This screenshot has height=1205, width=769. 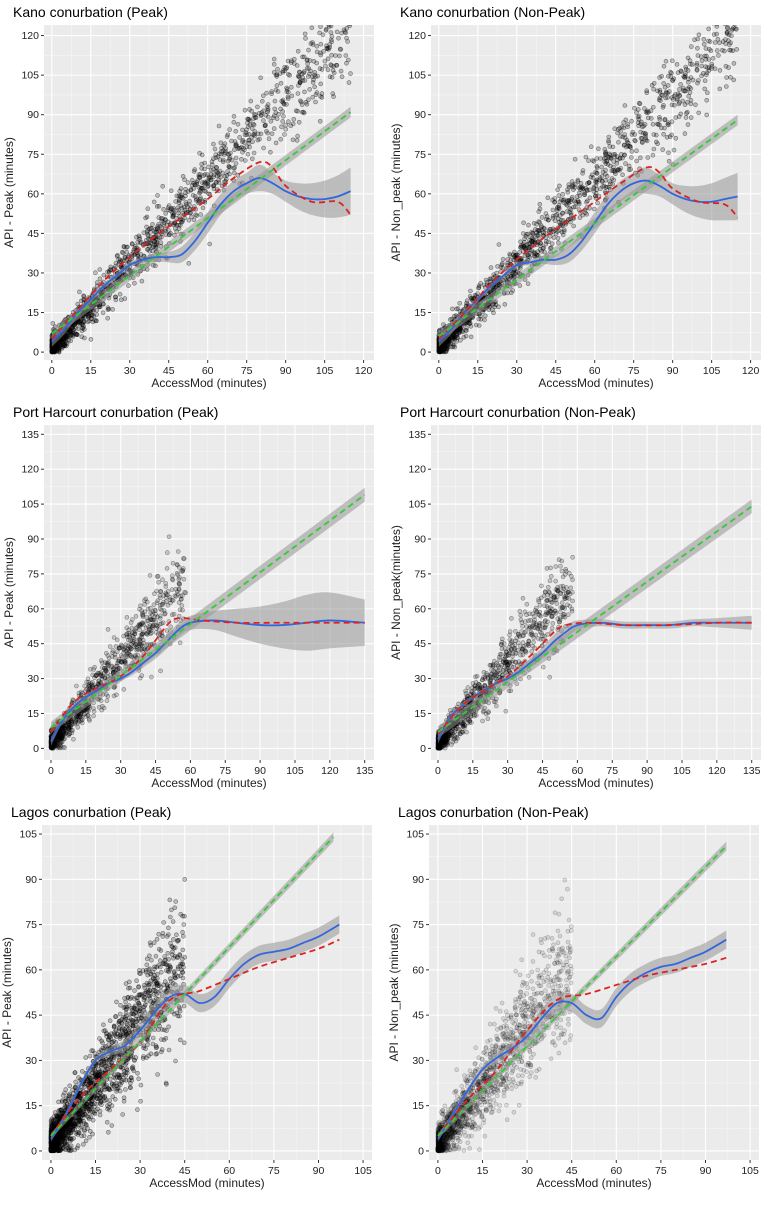 What do you see at coordinates (420, 679) in the screenshot?
I see `y-tick-label: 30` at bounding box center [420, 679].